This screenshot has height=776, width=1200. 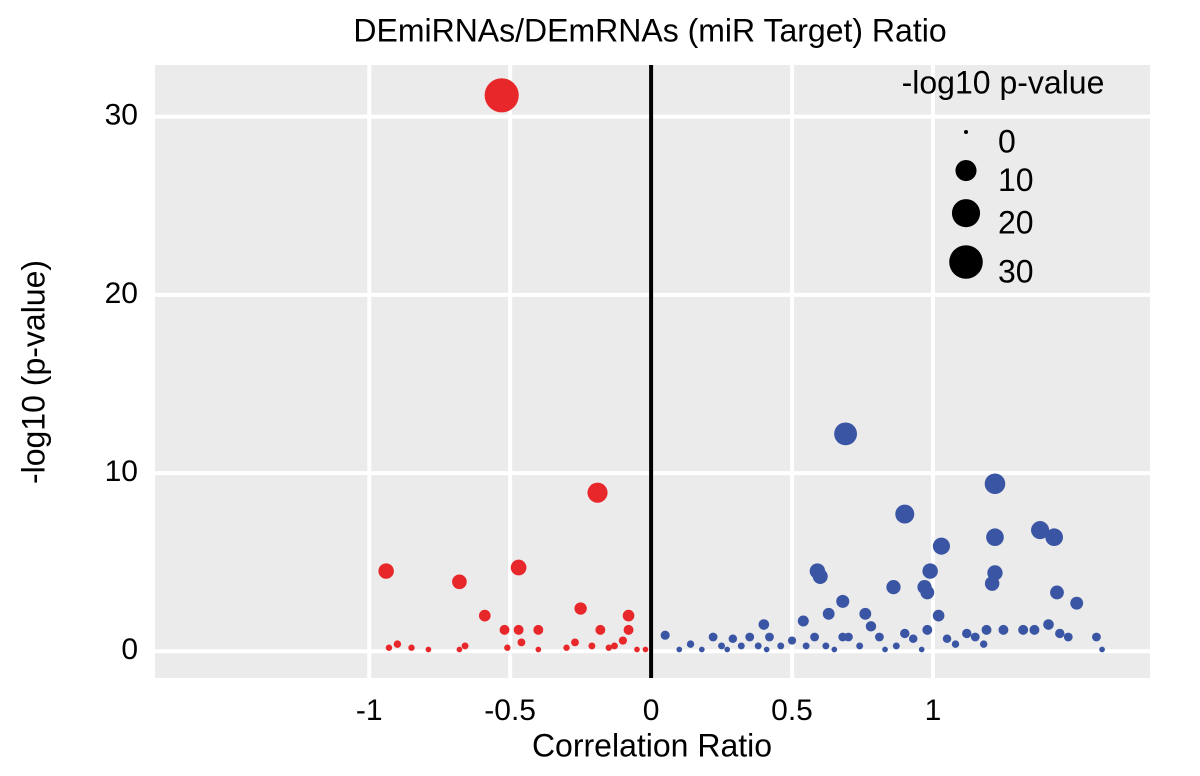 I want to click on x-axis-label: Correlation Ratio, so click(x=652, y=745).